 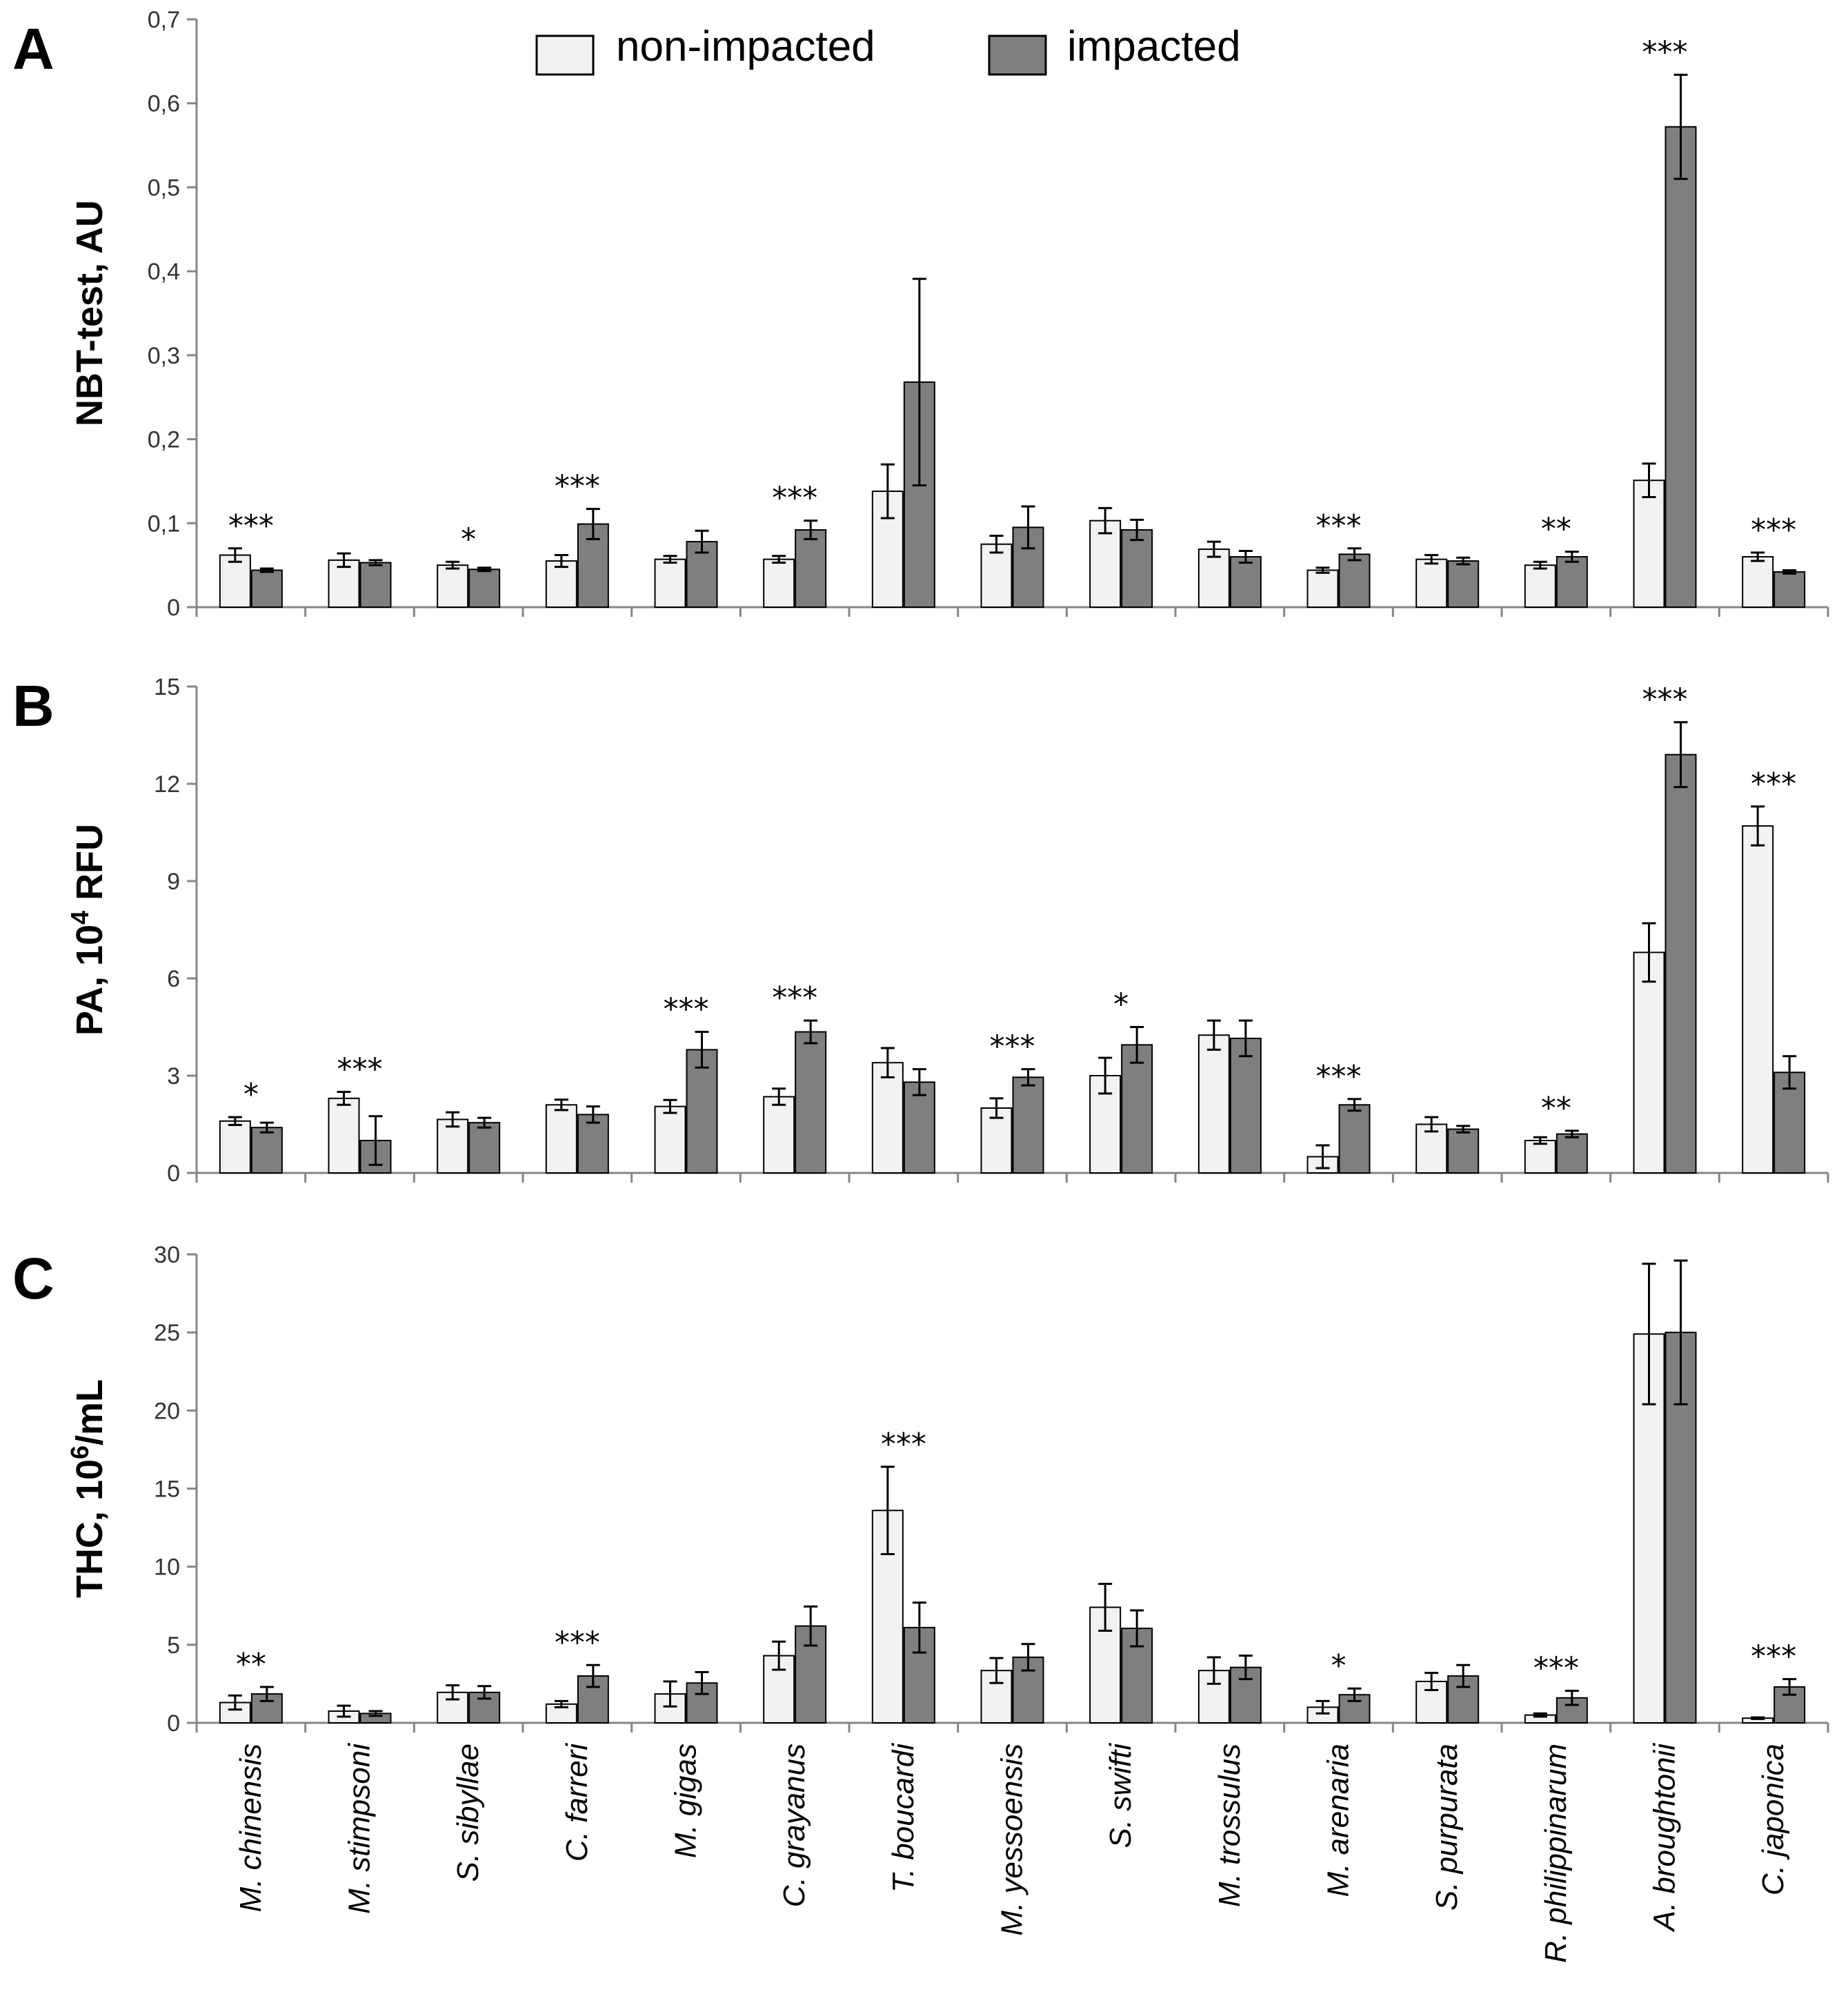 What do you see at coordinates (1649, 544) in the screenshot?
I see `bar-a-non-impacted-a-broughtonii` at bounding box center [1649, 544].